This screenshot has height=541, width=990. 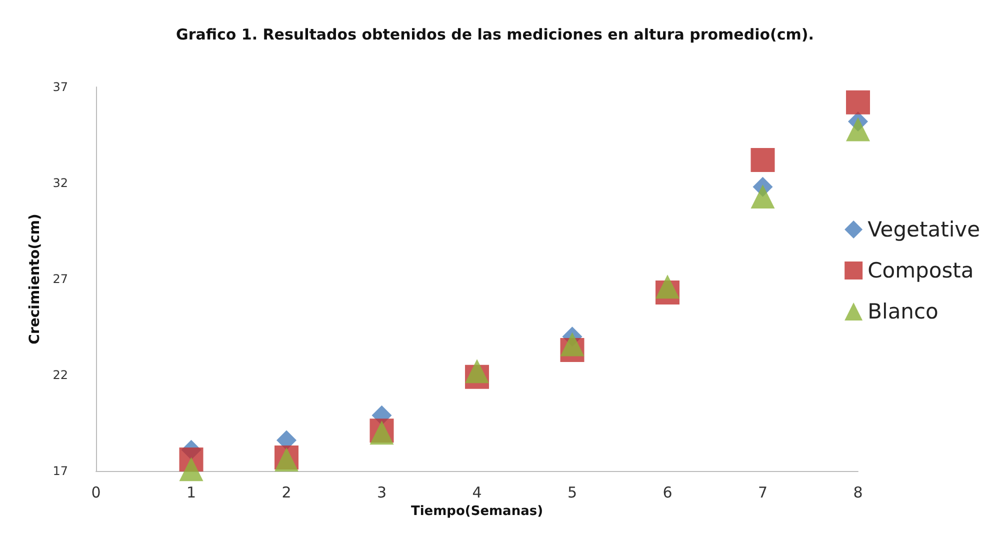 I want to click on x-tick-label: 0, so click(x=96, y=493).